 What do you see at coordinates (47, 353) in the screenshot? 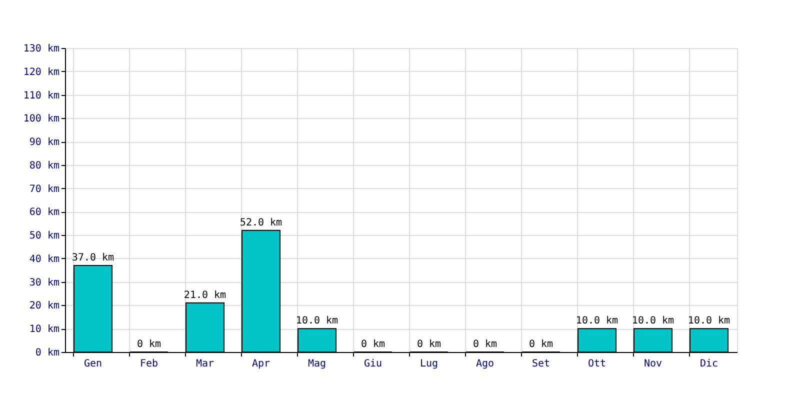
I see `y-tick-label: 0 km` at bounding box center [47, 353].